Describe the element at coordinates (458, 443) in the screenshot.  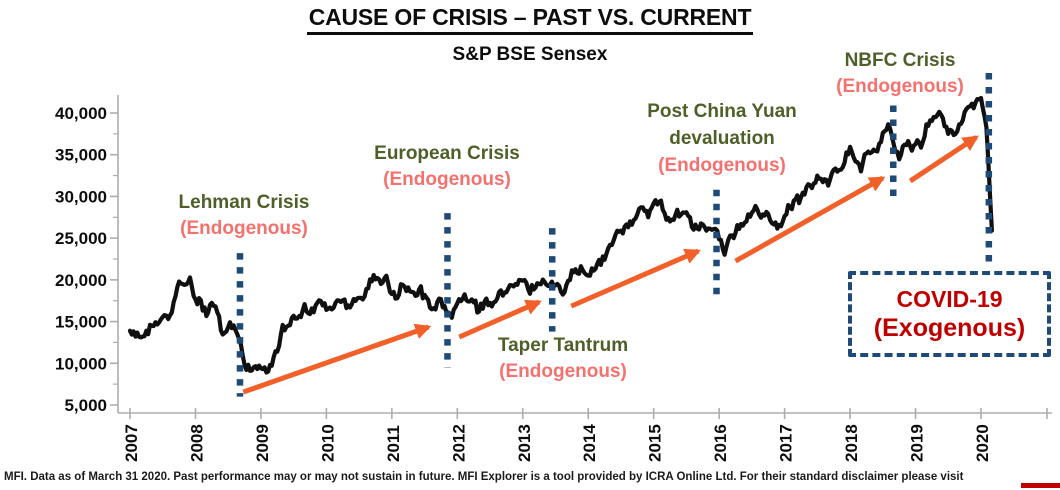
I see `x-tick-label: 2012` at that location.